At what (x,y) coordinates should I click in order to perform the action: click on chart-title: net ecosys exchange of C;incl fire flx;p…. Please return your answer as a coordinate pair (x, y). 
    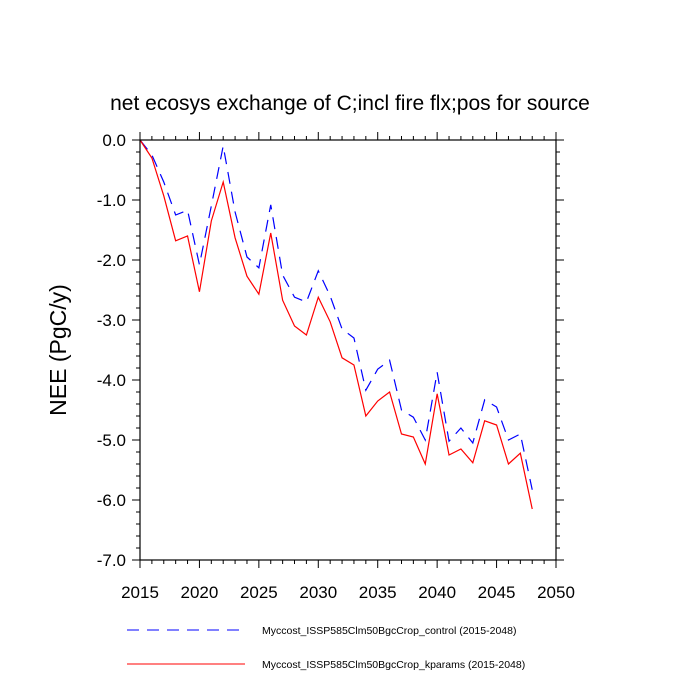
    Looking at the image, I should click on (350, 103).